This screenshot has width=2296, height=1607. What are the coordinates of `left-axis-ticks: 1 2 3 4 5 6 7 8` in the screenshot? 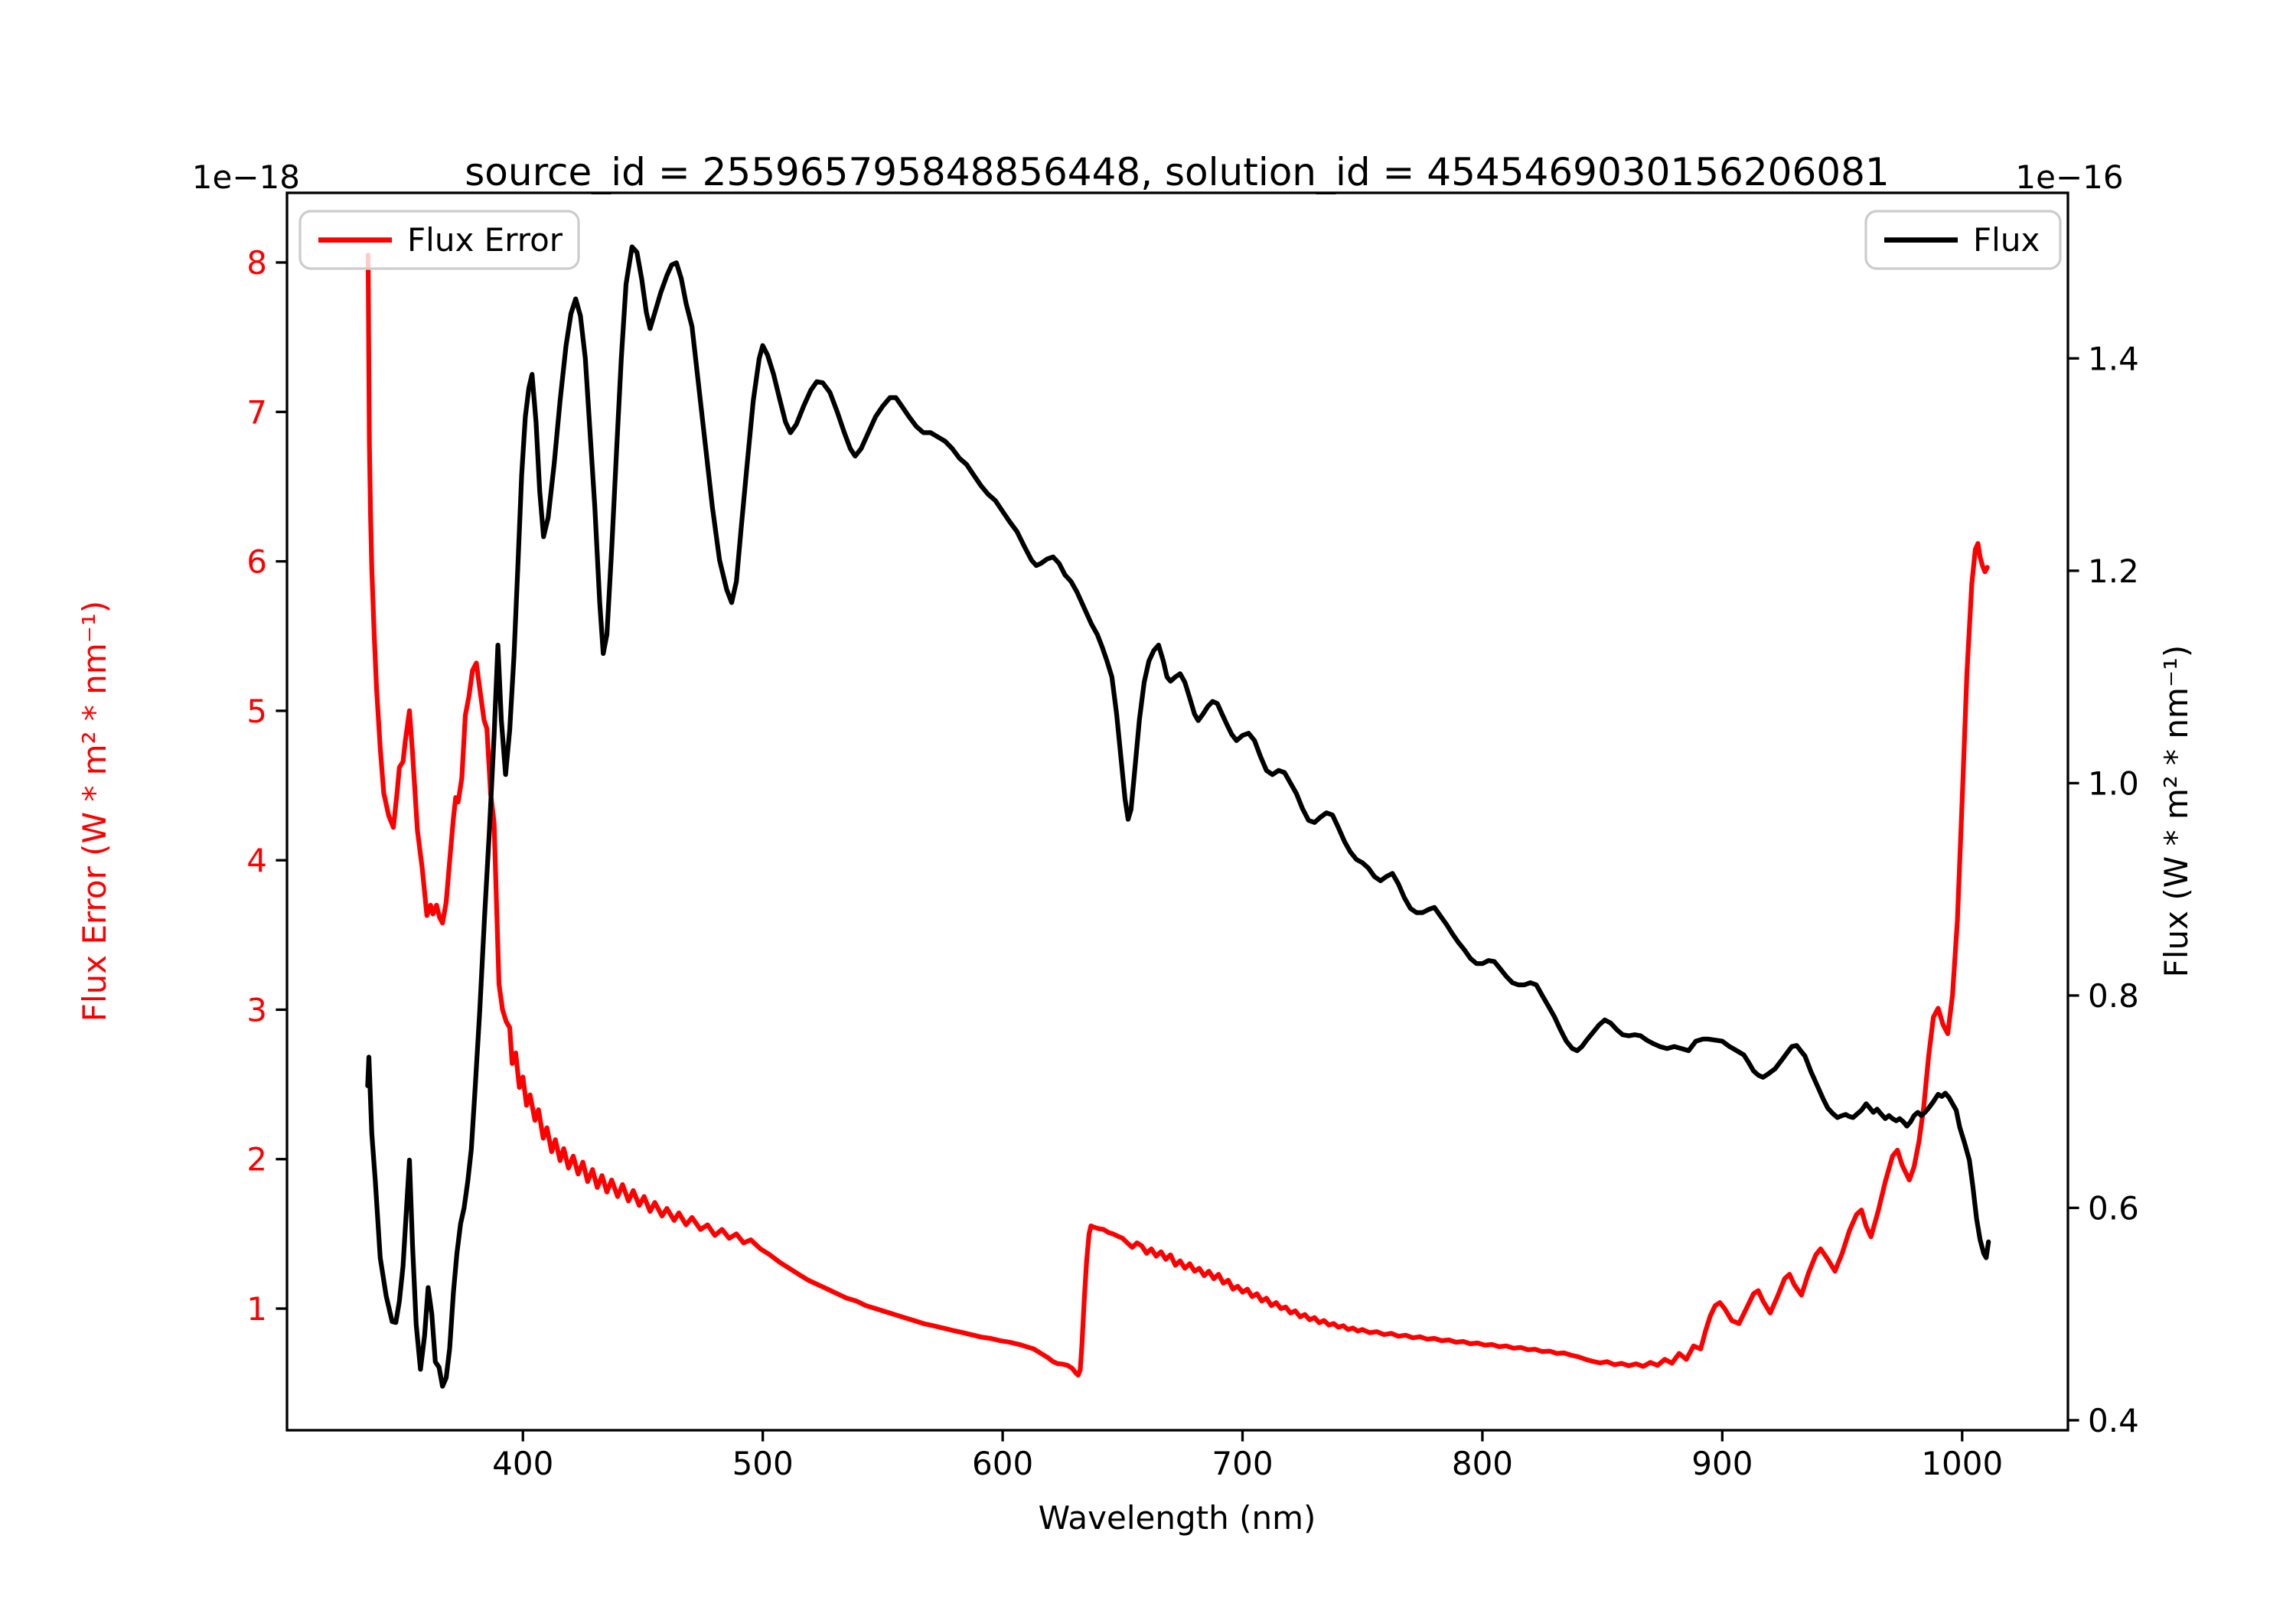 It's located at (266, 786).